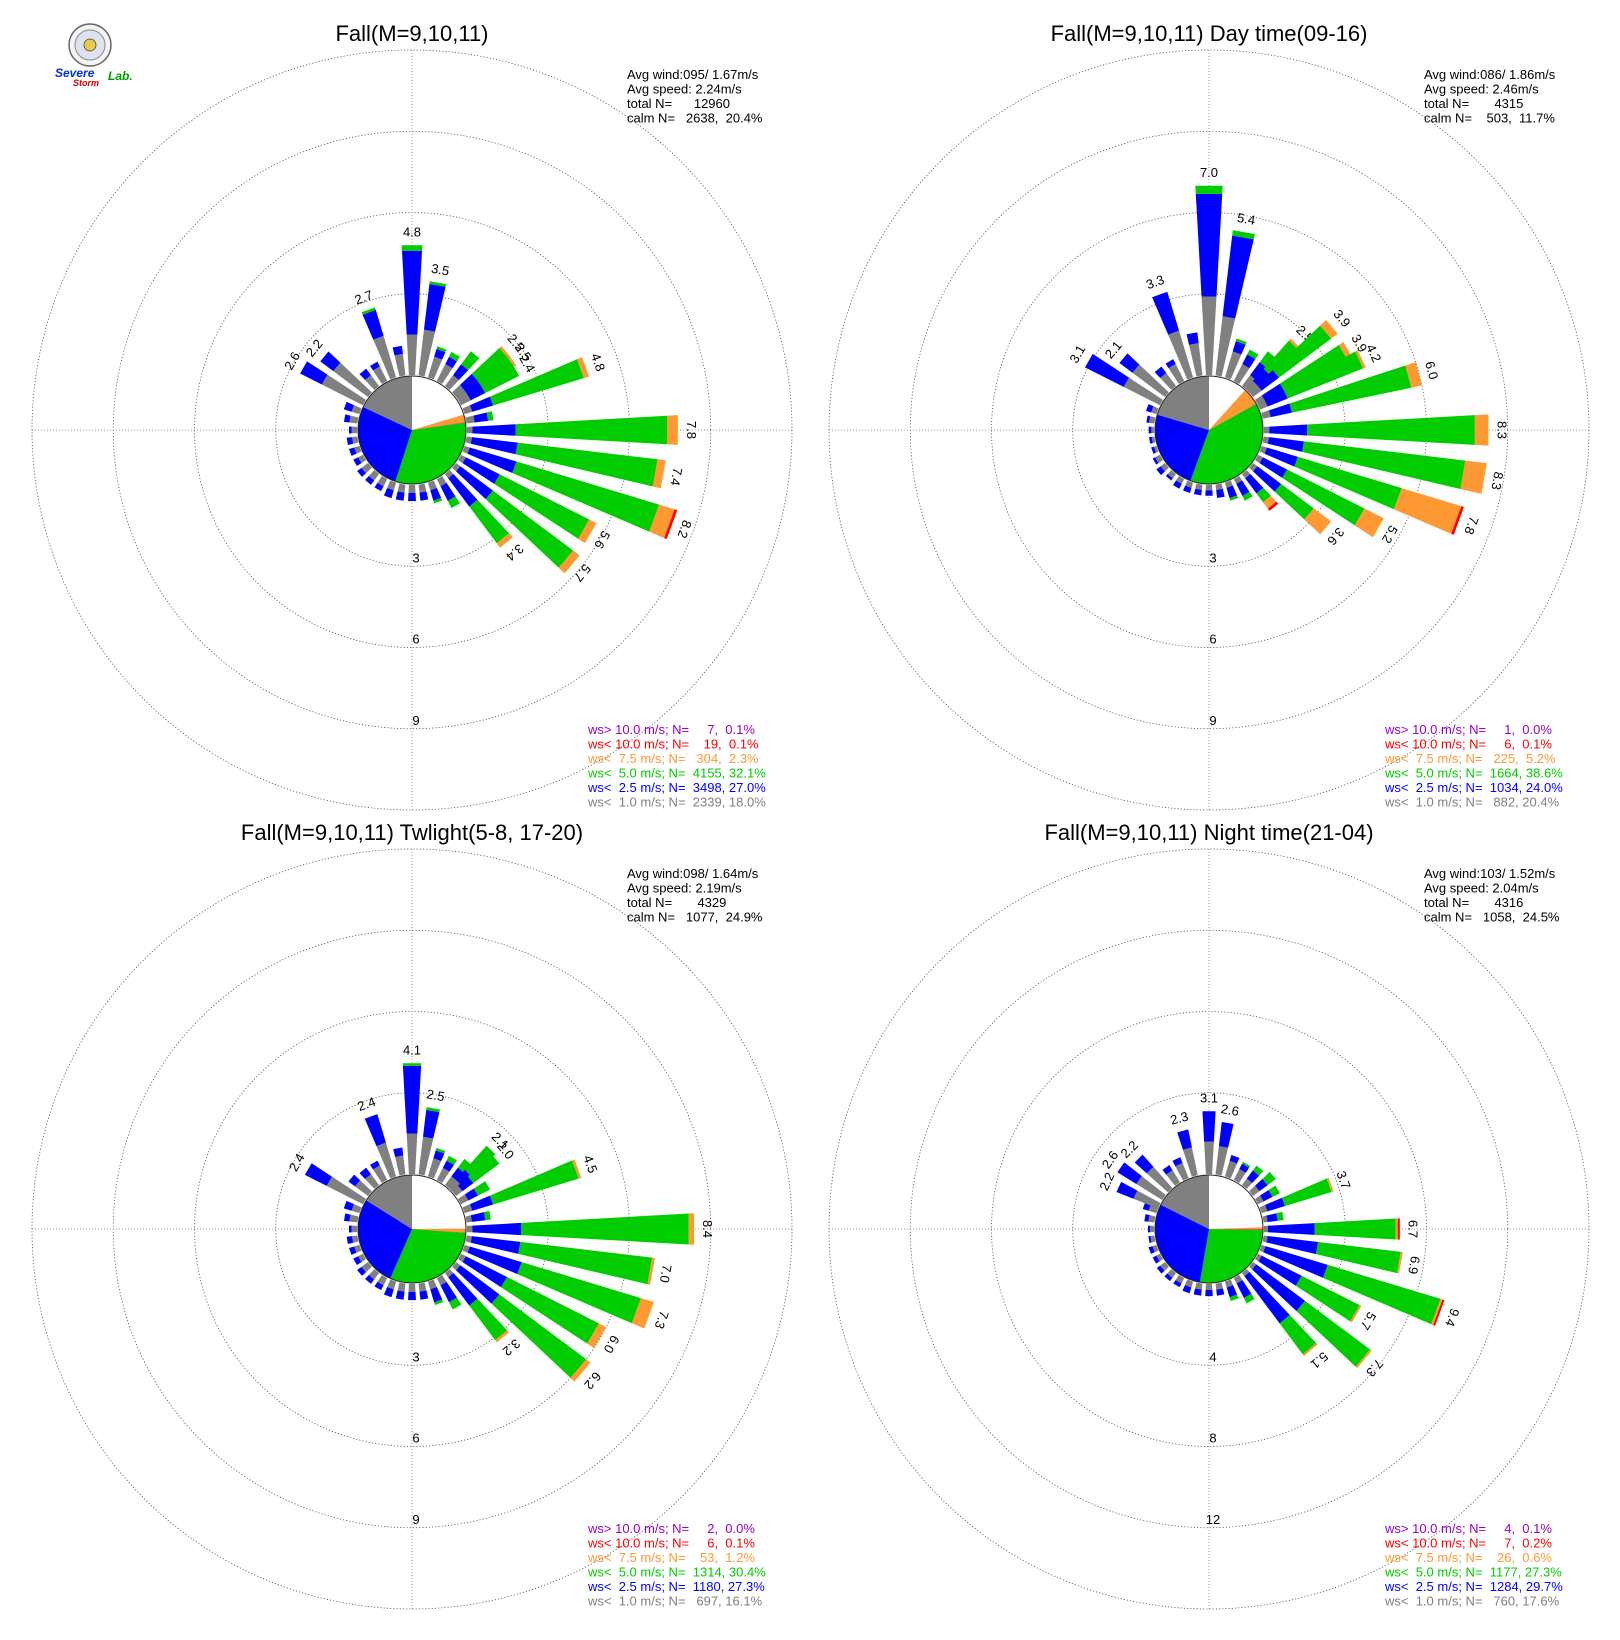  Describe the element at coordinates (1472, 802) in the screenshot. I see `legend-entry: ws< 1.0 m/s; N= 882, 20.4%` at that location.